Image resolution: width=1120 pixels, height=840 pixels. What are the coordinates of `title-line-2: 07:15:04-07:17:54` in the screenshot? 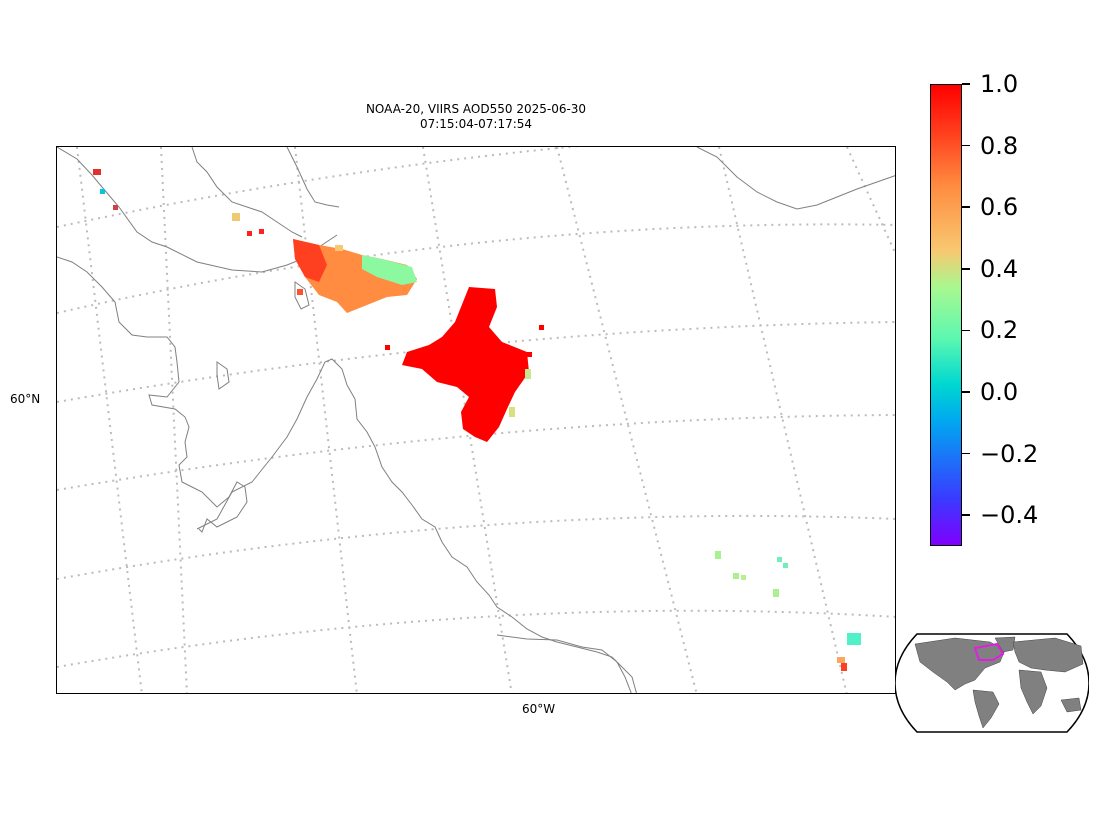 It's located at (476, 124).